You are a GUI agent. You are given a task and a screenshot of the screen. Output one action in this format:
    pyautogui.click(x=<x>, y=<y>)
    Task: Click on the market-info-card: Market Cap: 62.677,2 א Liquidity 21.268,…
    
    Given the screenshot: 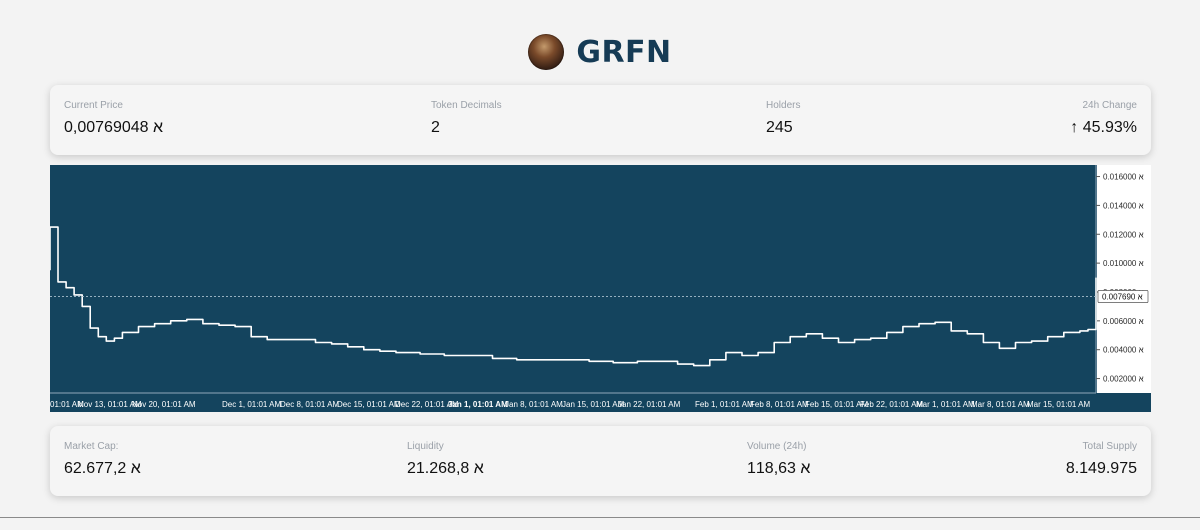 What is the action you would take?
    pyautogui.click(x=600, y=461)
    